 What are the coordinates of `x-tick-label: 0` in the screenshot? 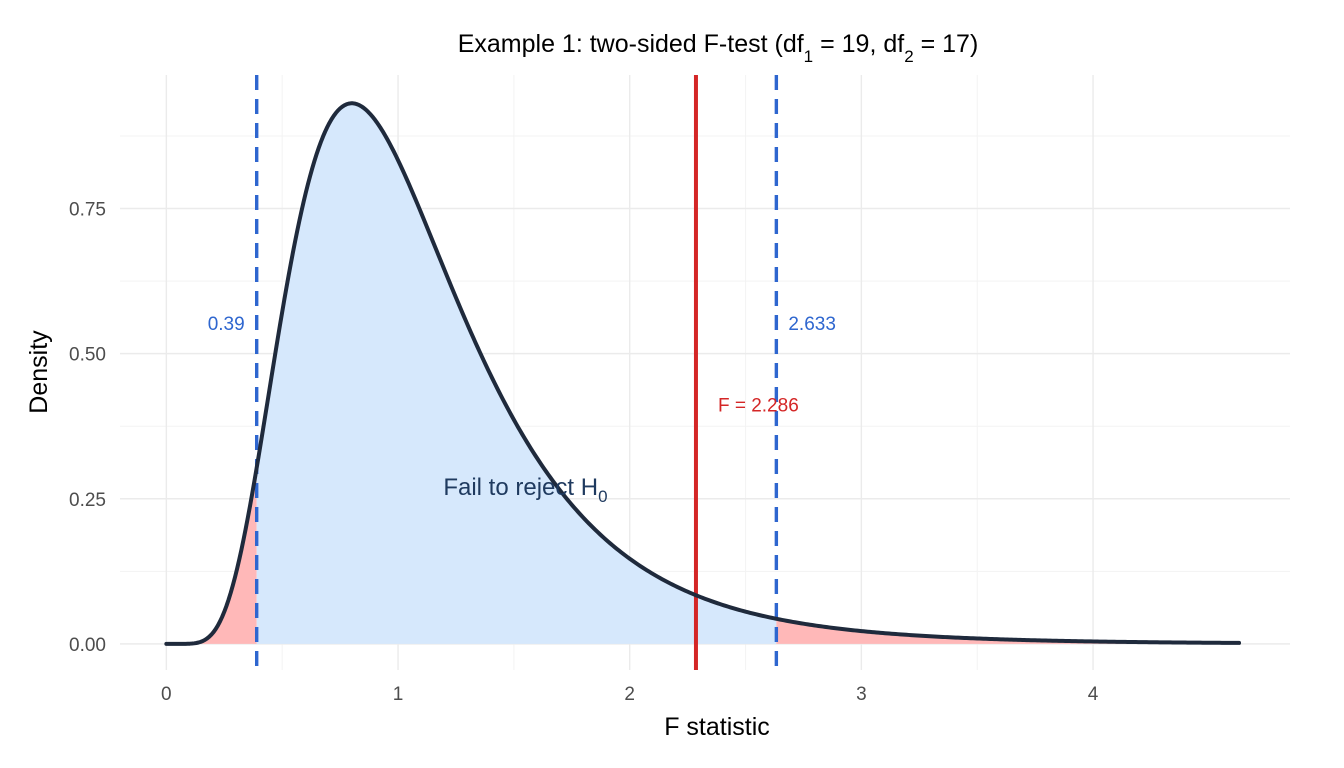 It's located at (166, 694).